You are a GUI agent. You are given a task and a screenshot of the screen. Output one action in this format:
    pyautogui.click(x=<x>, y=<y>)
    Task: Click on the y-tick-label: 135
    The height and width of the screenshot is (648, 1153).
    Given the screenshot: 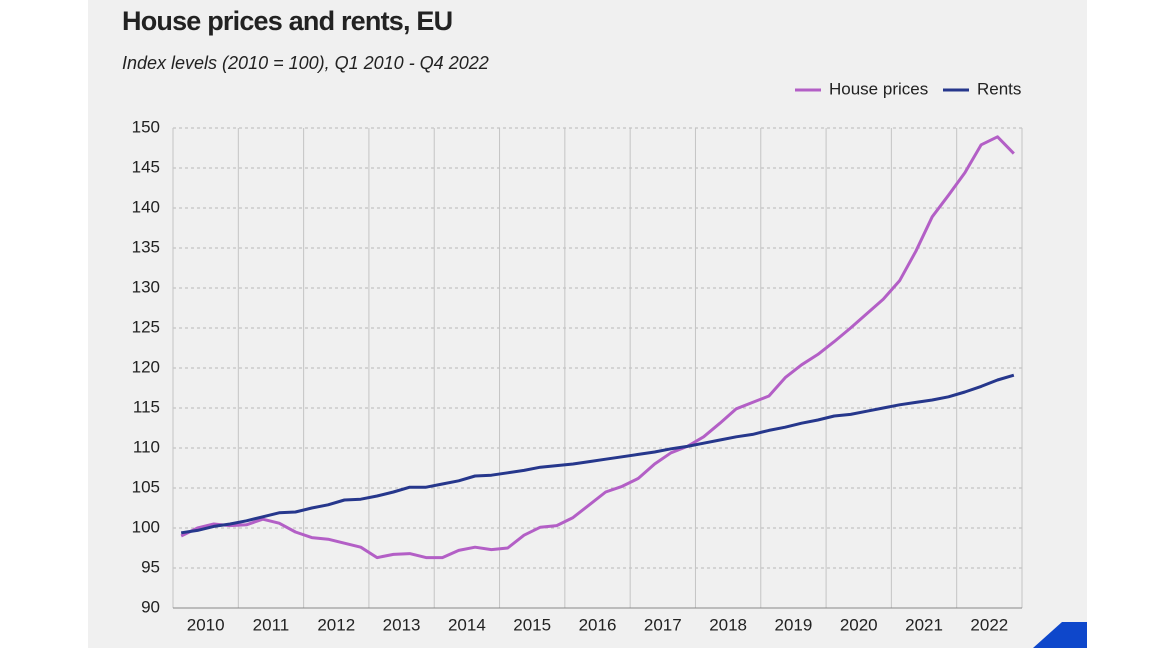 What is the action you would take?
    pyautogui.click(x=146, y=246)
    